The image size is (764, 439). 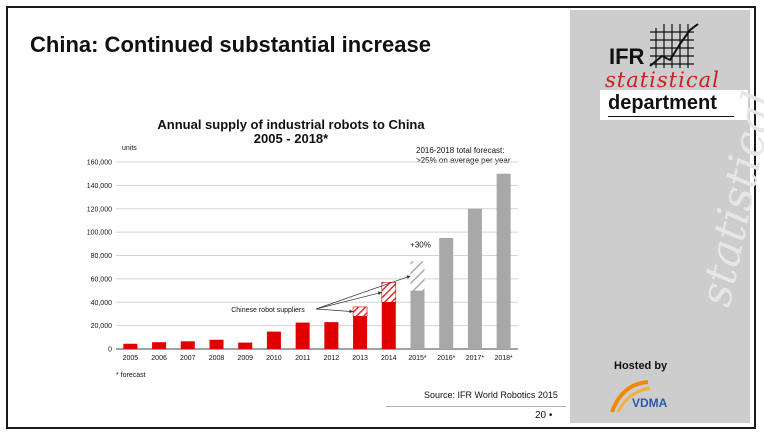 I want to click on x-tick-label: 2014, so click(x=389, y=358).